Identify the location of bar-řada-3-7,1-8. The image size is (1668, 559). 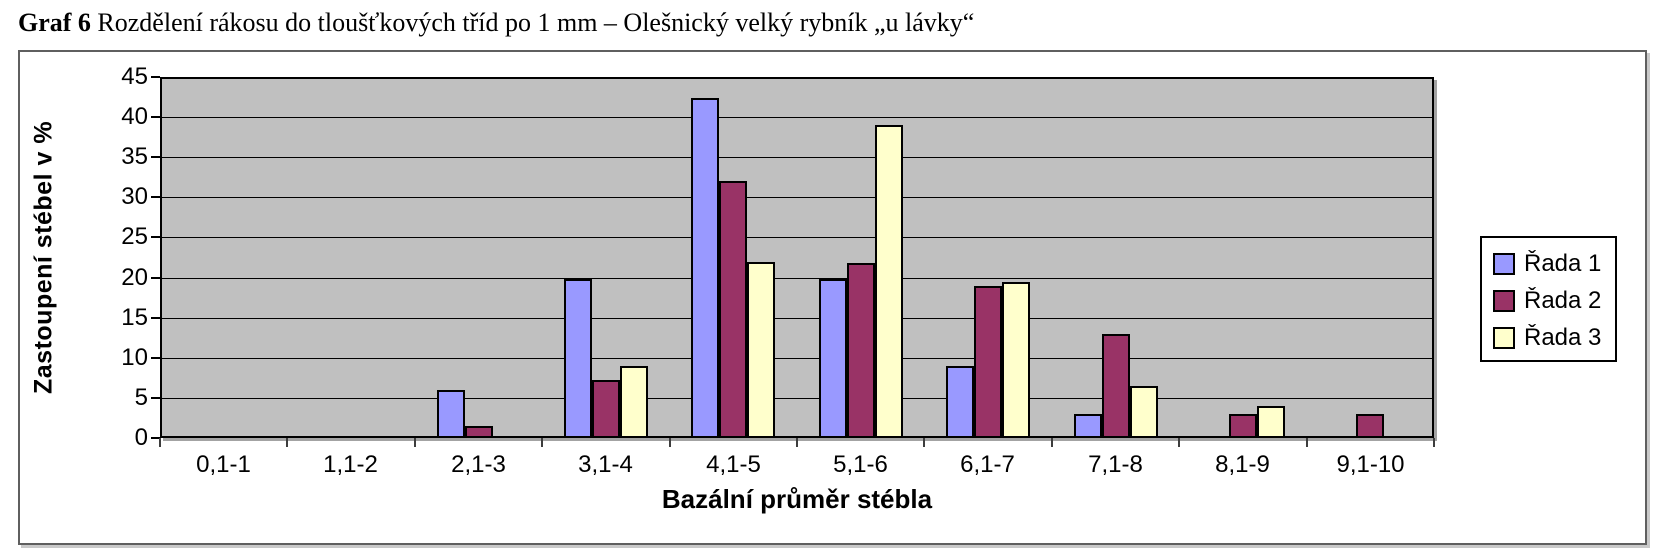
(1144, 412).